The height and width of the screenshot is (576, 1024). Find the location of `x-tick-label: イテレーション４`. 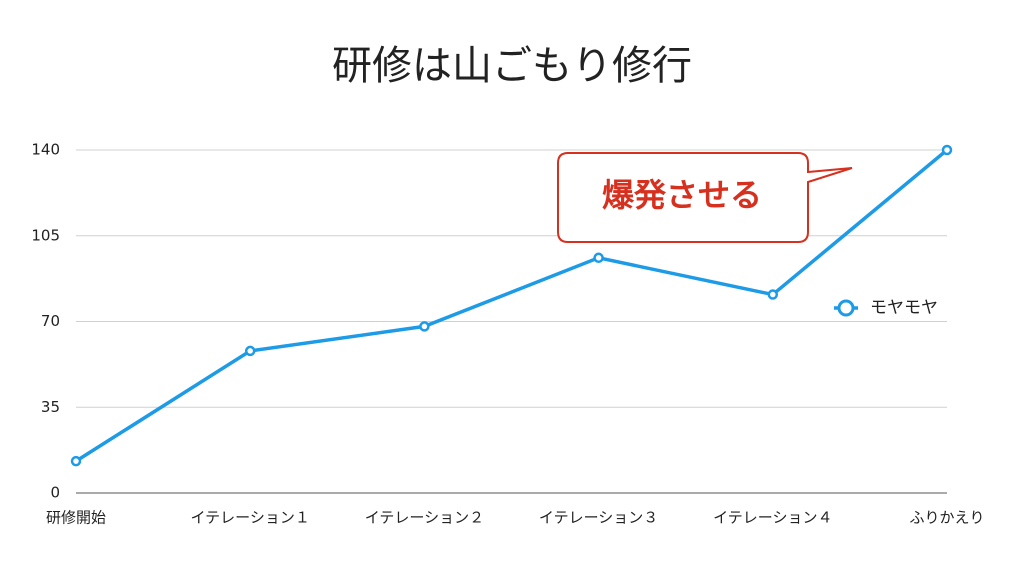

x-tick-label: イテレーション４ is located at coordinates (772, 518).